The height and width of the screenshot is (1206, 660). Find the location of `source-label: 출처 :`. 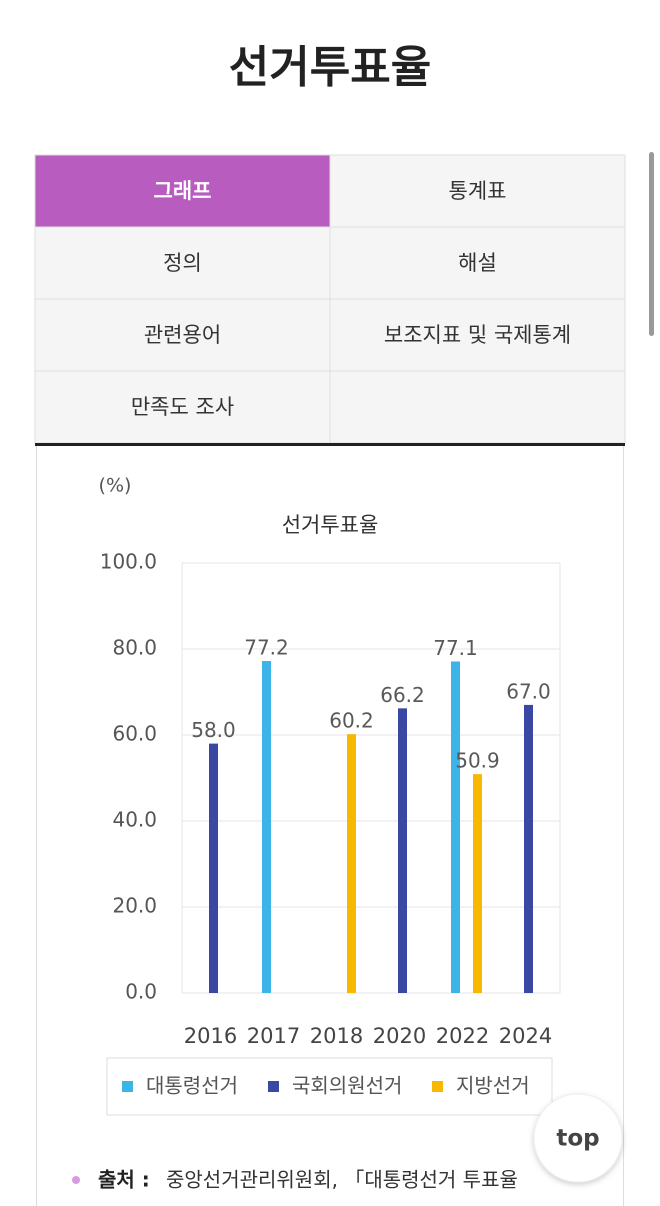

source-label: 출처 : is located at coordinates (124, 1180).